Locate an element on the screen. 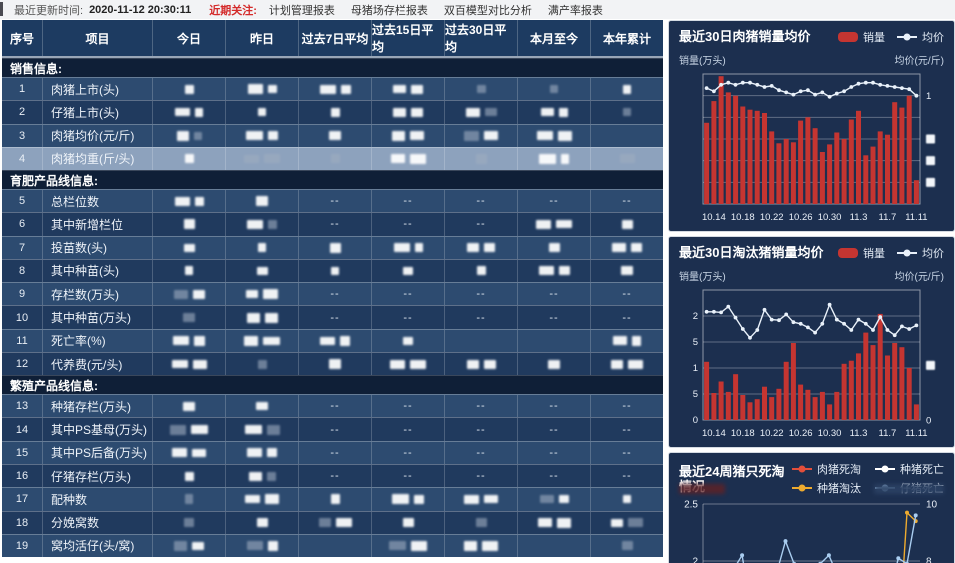  y-right-label-redacted is located at coordinates (909, 489).